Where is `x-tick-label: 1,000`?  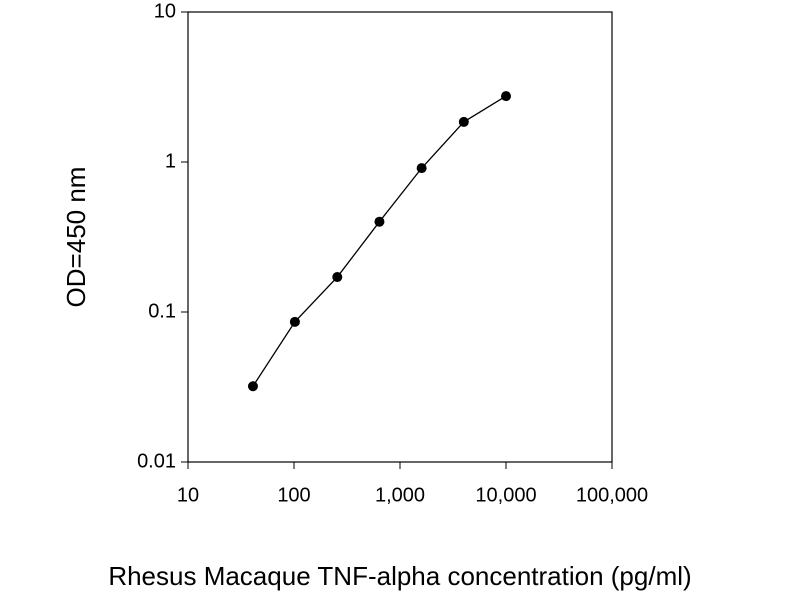 x-tick-label: 1,000 is located at coordinates (400, 495).